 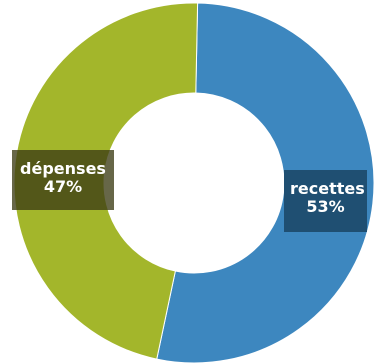 I want to click on slice-percent-recettes: 53%, so click(x=325, y=206).